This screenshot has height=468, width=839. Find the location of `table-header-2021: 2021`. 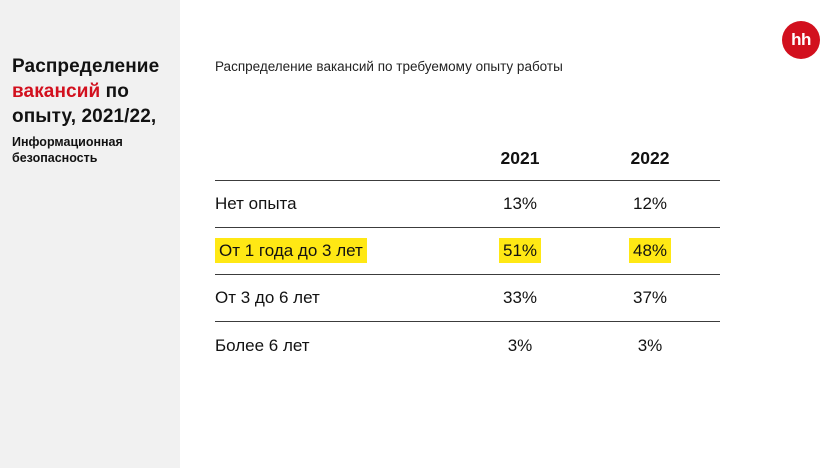

table-header-2021: 2021 is located at coordinates (520, 157).